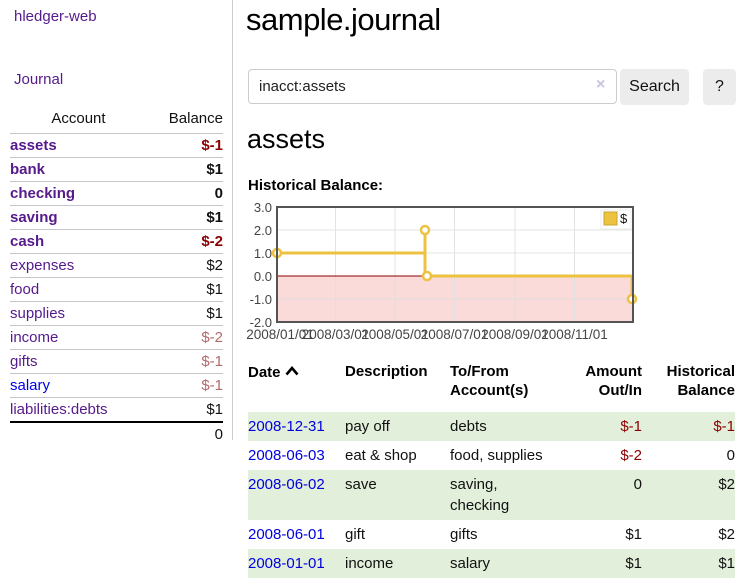  Describe the element at coordinates (59, 409) in the screenshot. I see `account-link-liabilities-debts: liabilities:debts` at that location.